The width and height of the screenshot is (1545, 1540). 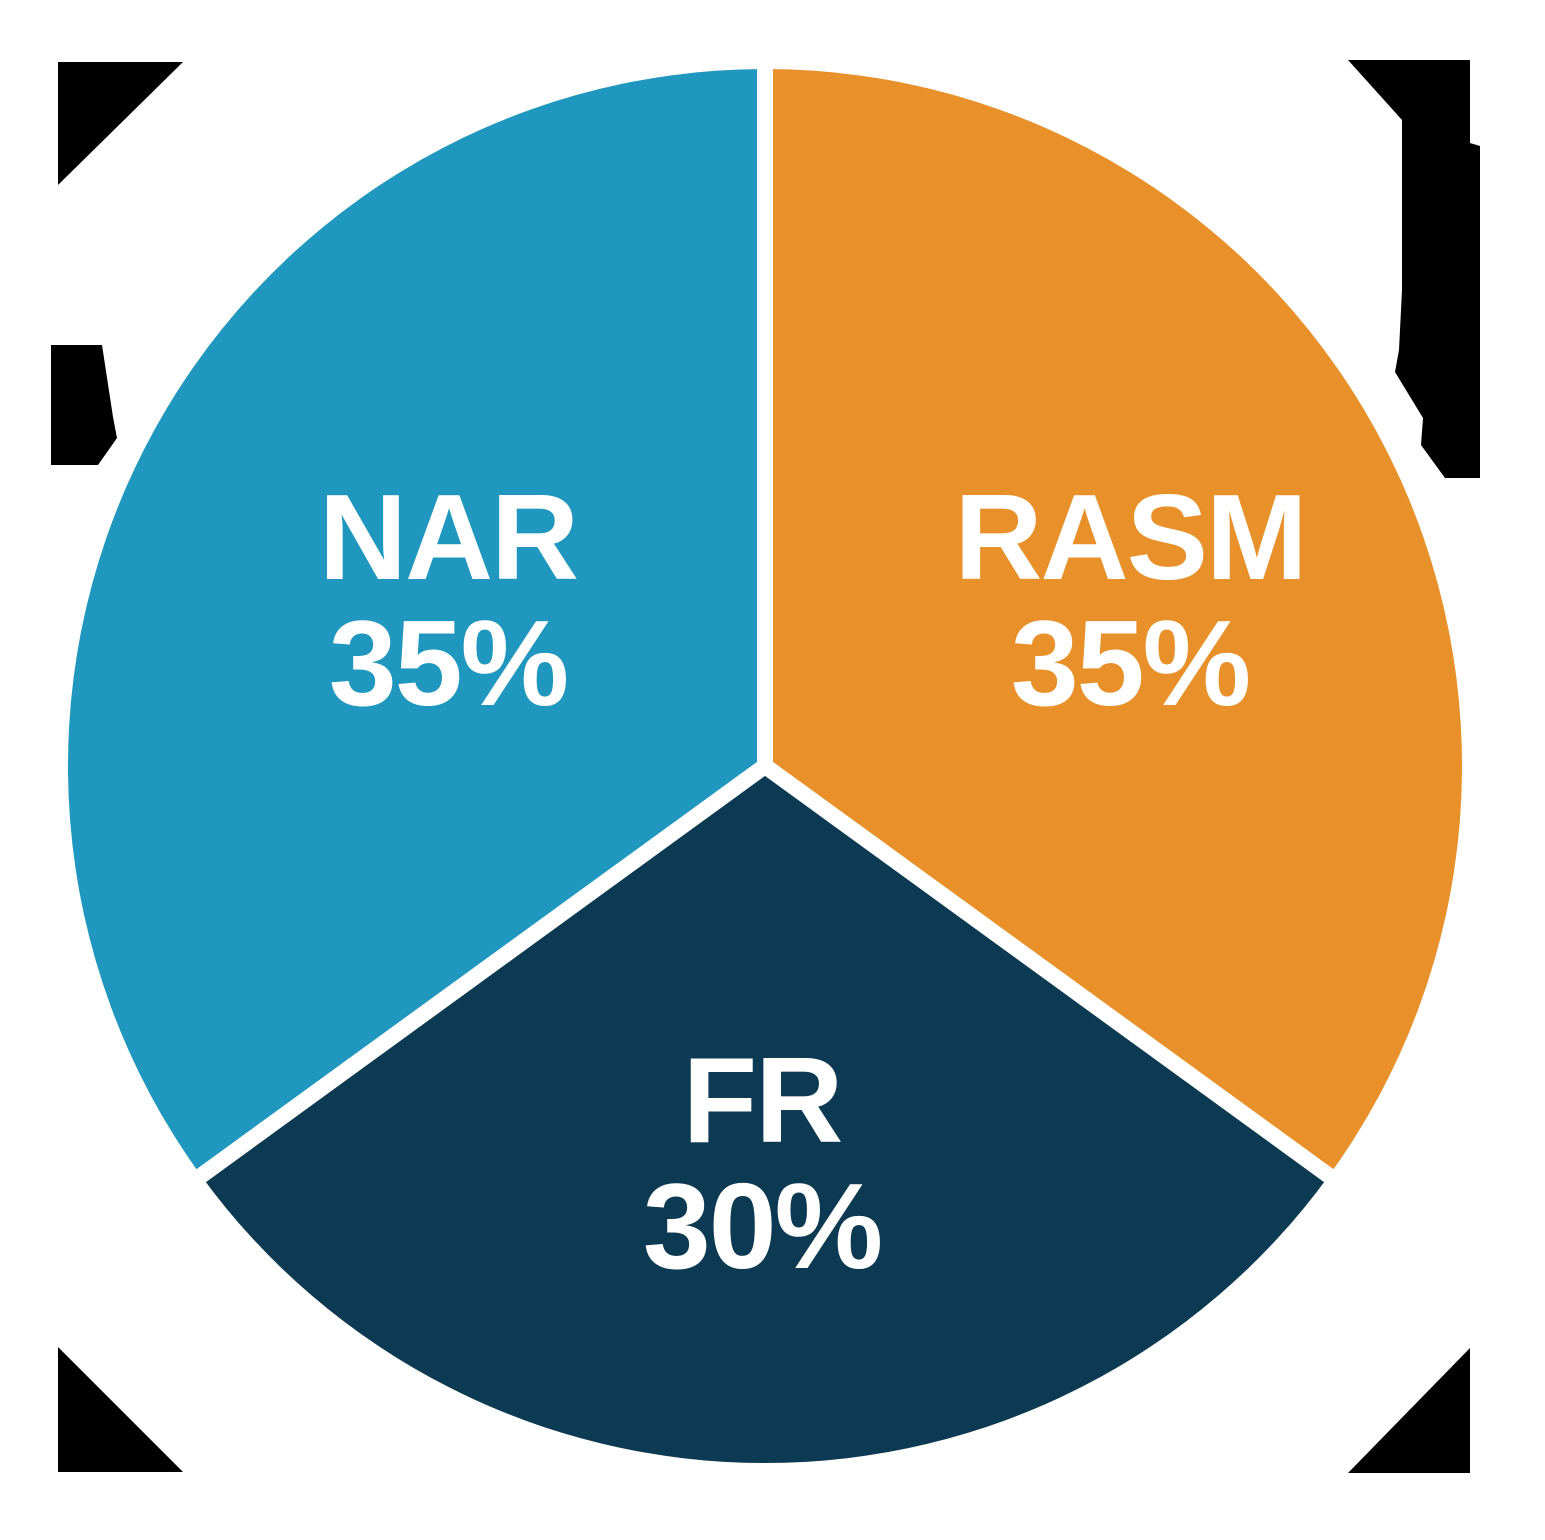 I want to click on corner-mark-left-edge, so click(x=84, y=405).